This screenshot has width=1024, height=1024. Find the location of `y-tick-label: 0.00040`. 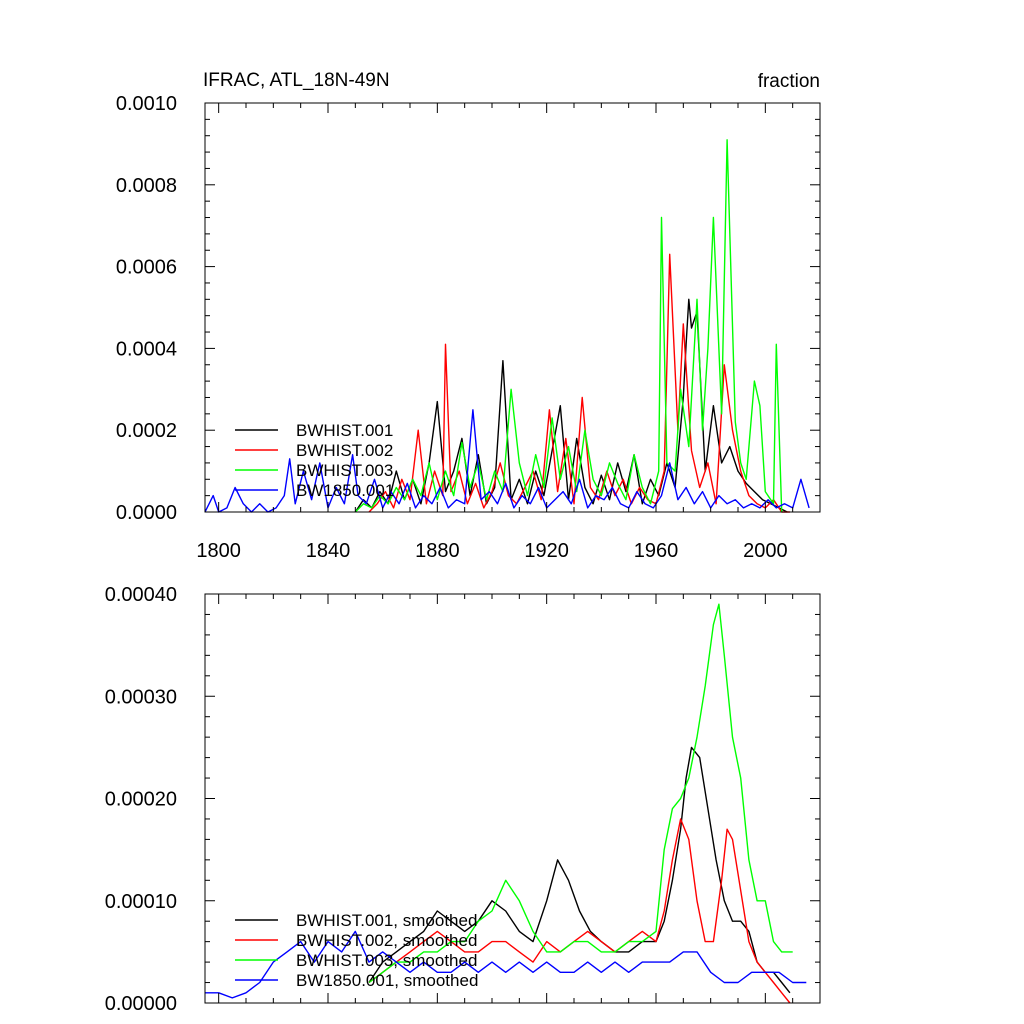

y-tick-label: 0.00040 is located at coordinates (141, 595).